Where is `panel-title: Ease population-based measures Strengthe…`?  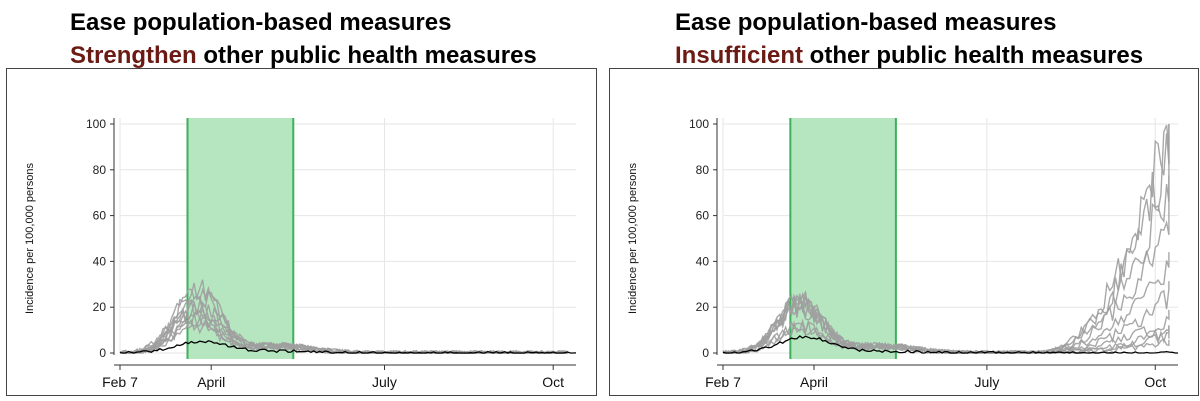 panel-title: Ease population-based measures Strengthe… is located at coordinates (303, 39).